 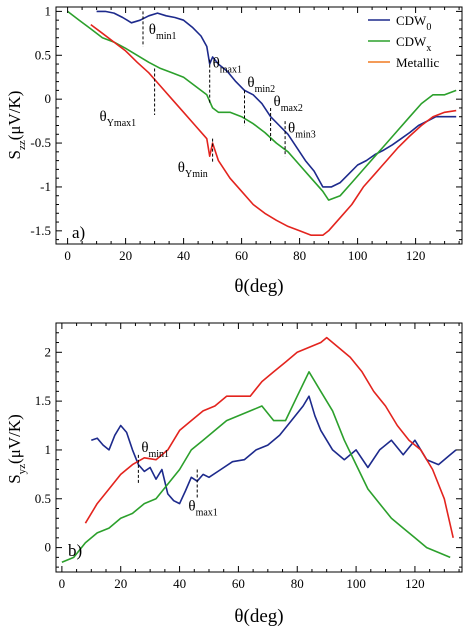 I want to click on x-tick-label-b: 80, so click(x=297, y=583).